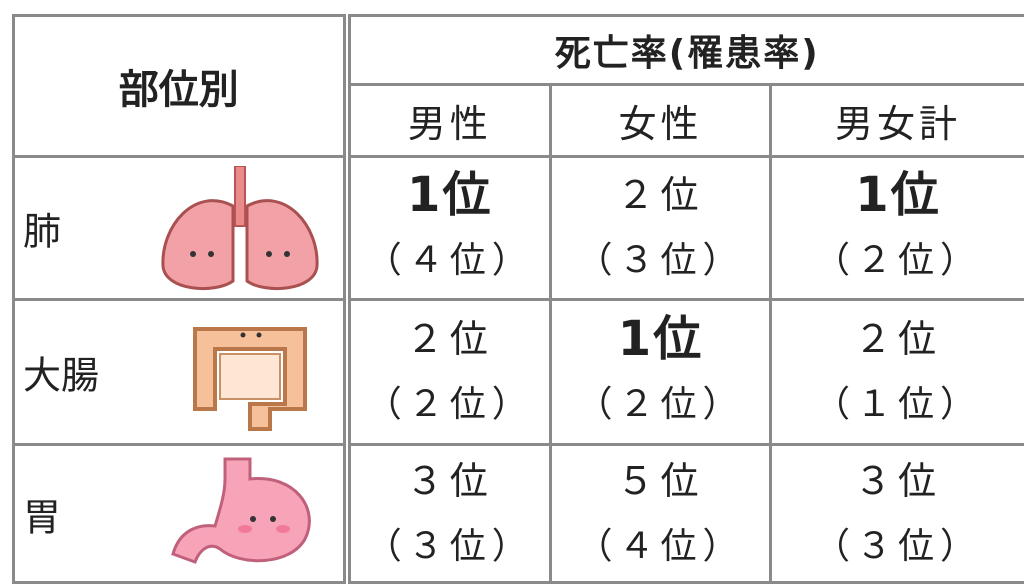  Describe the element at coordinates (687, 53) in the screenshot. I see `group-label: 死亡率(罹患率)` at that location.